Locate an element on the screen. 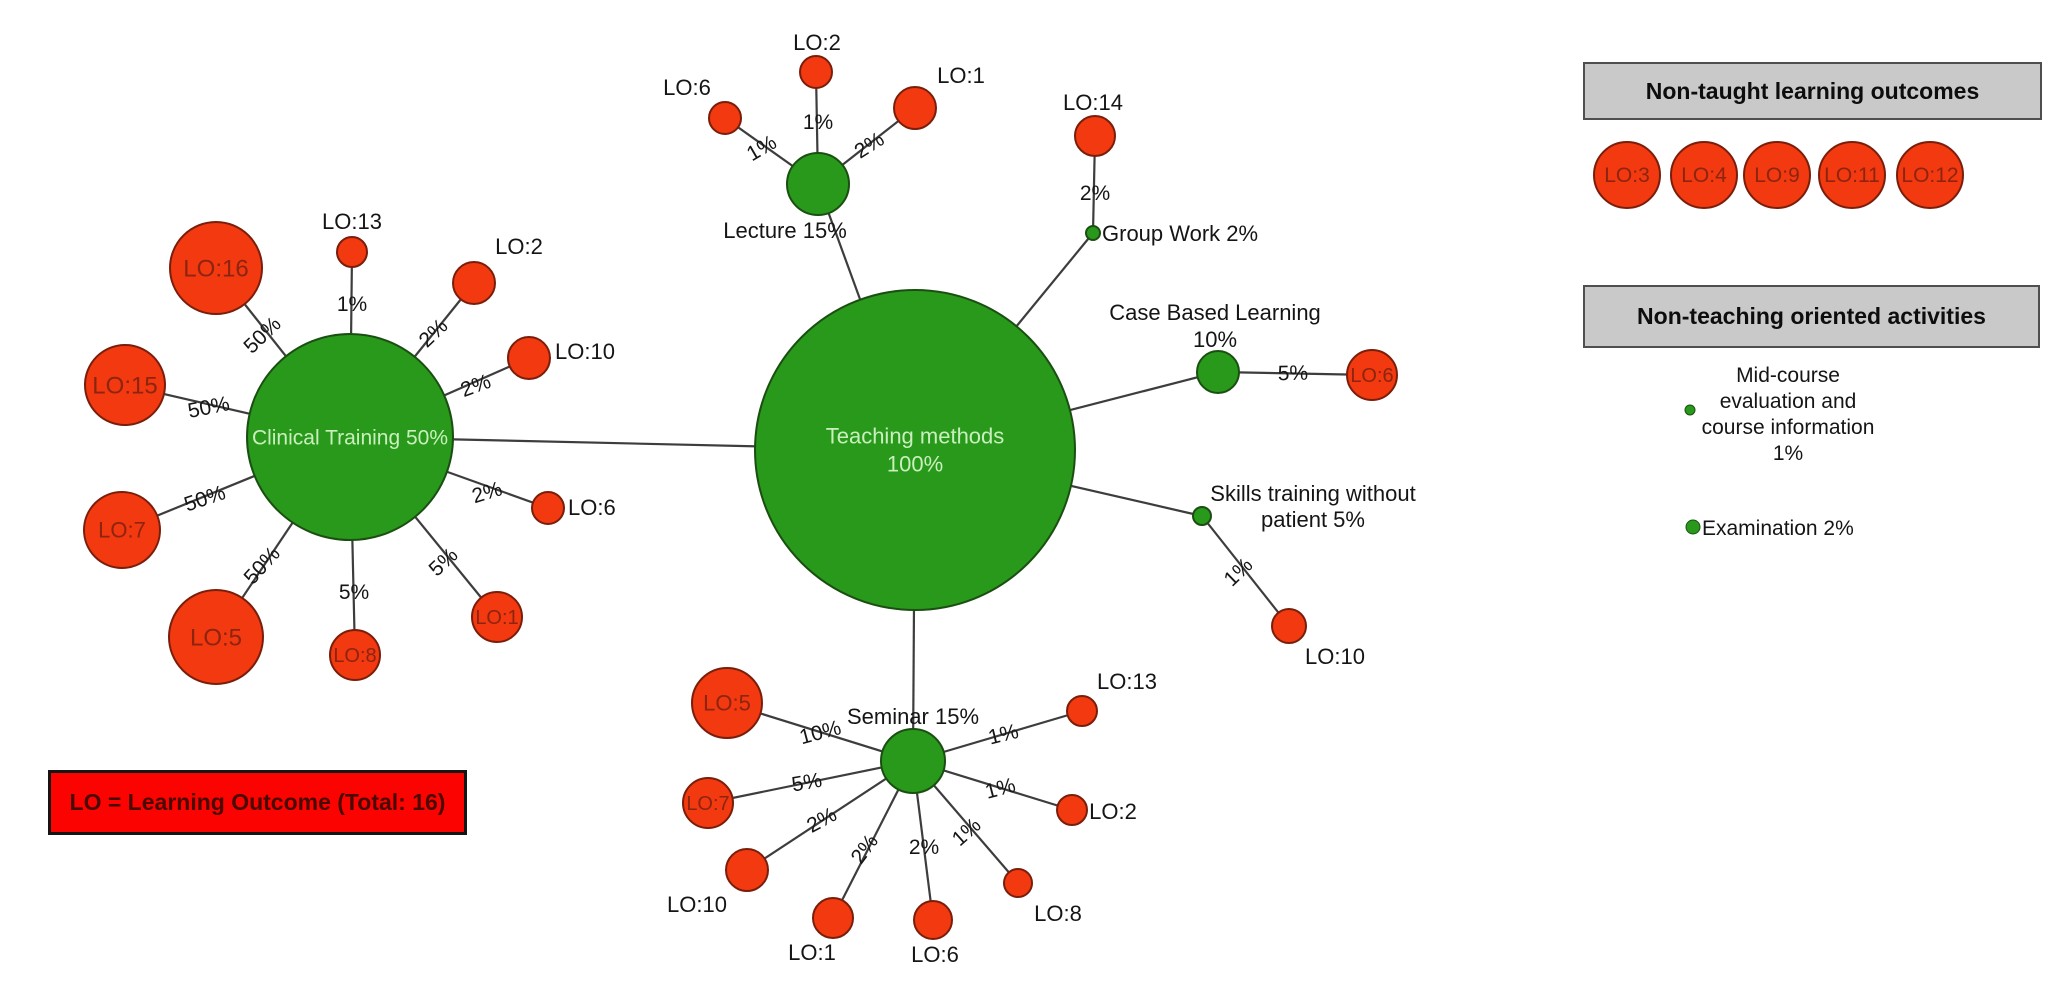  node-label-clinical: Clinical Training 50% is located at coordinates (350, 437).